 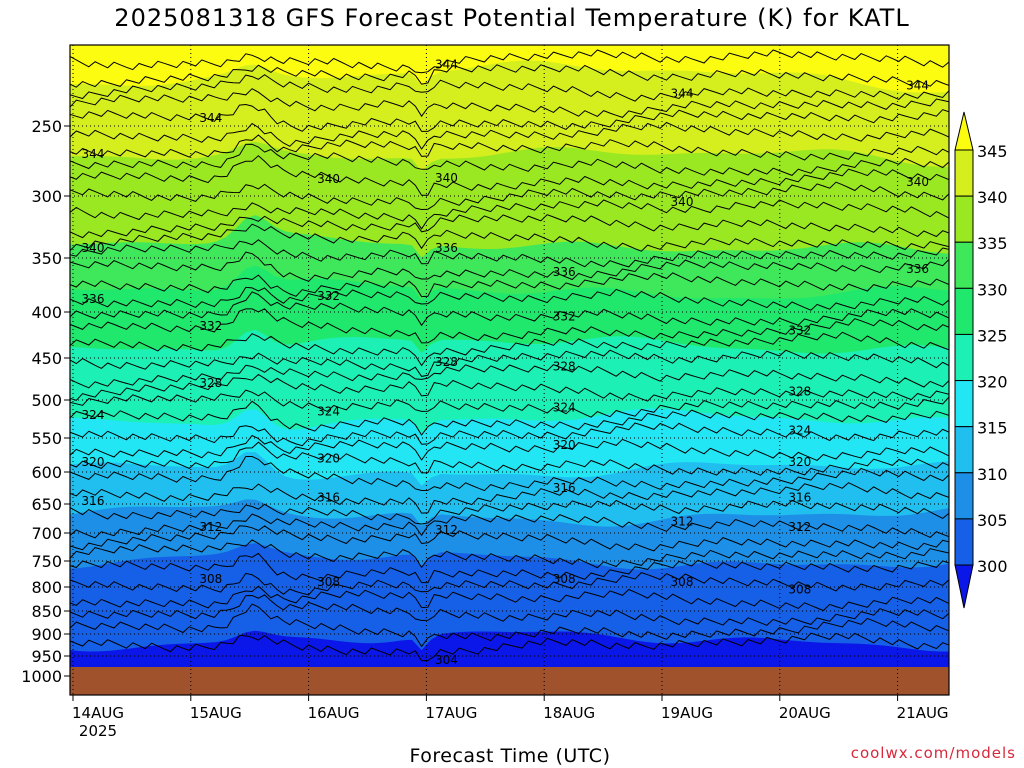 What do you see at coordinates (46, 504) in the screenshot?
I see `y-tick-label: 650` at bounding box center [46, 504].